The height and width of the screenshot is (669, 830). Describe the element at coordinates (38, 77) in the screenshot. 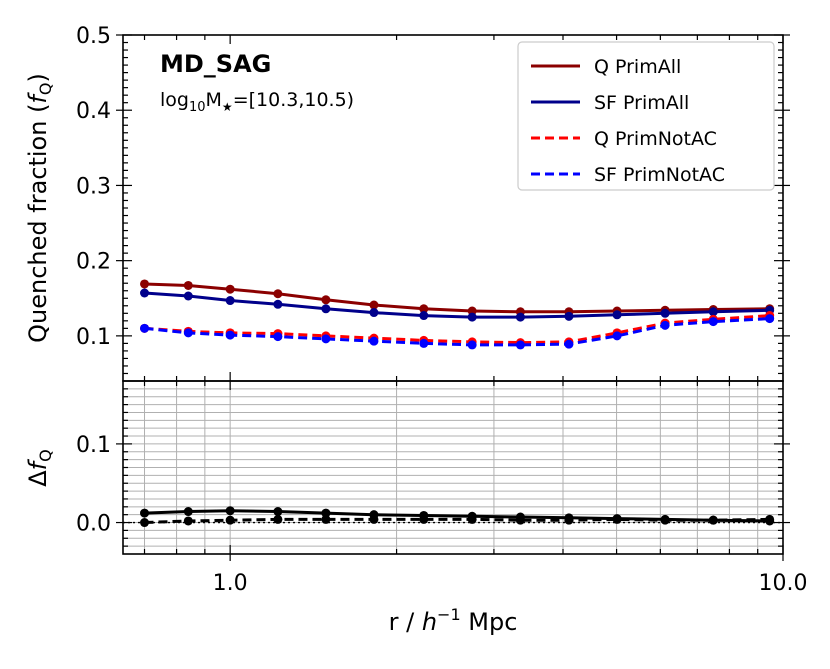

I see `ylabel-close: )` at that location.